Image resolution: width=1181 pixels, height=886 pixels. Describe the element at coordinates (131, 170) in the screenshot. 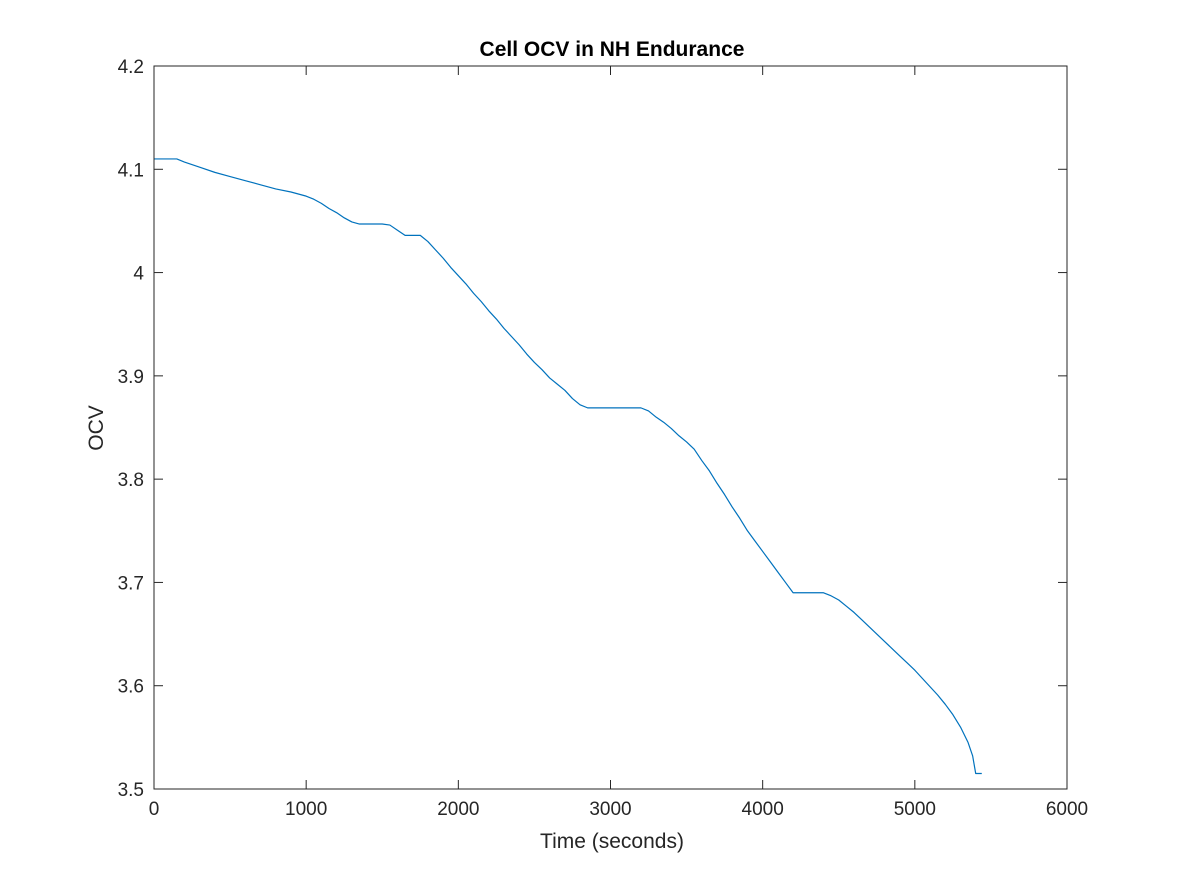

I see `y-tick-label: 4.1` at that location.